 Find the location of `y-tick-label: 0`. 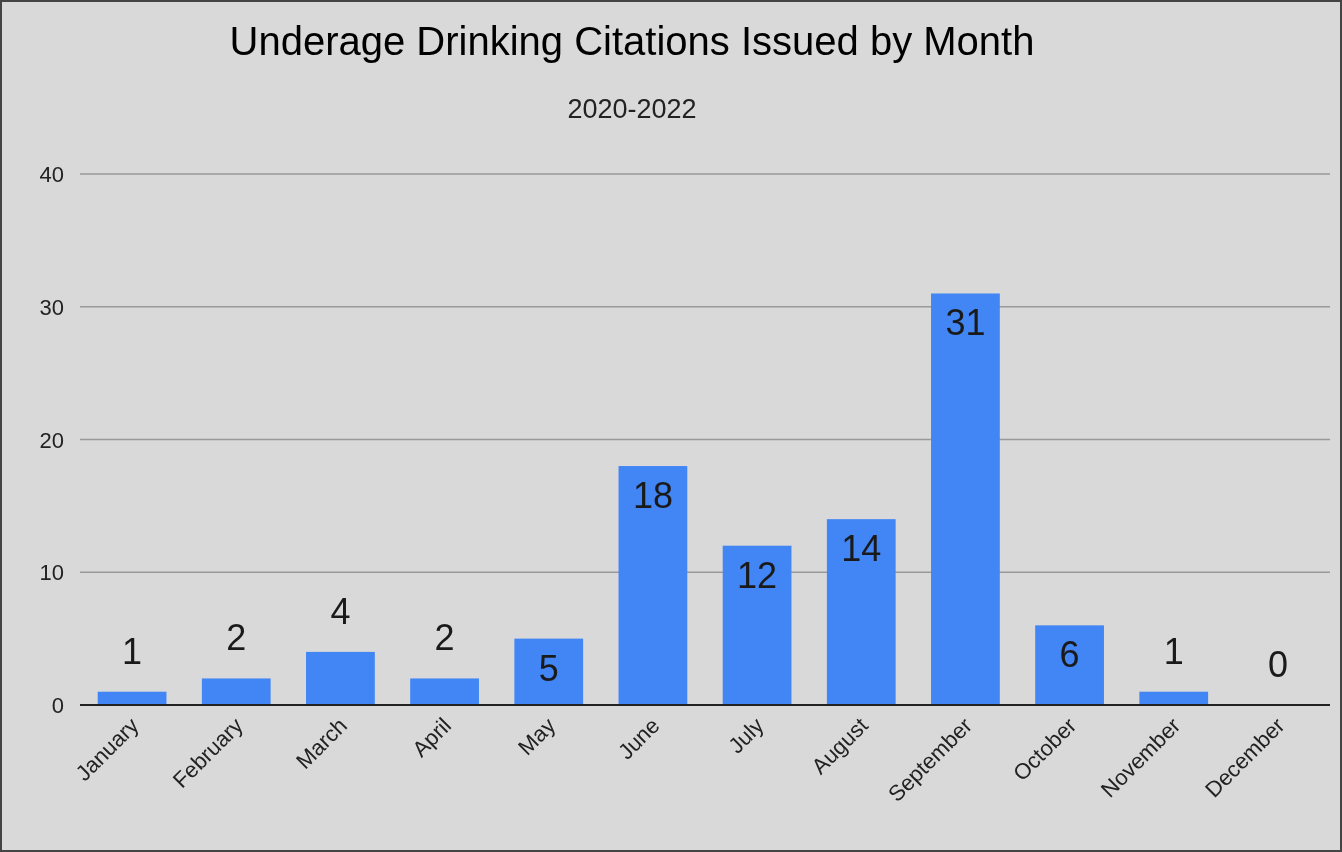

y-tick-label: 0 is located at coordinates (57, 705).